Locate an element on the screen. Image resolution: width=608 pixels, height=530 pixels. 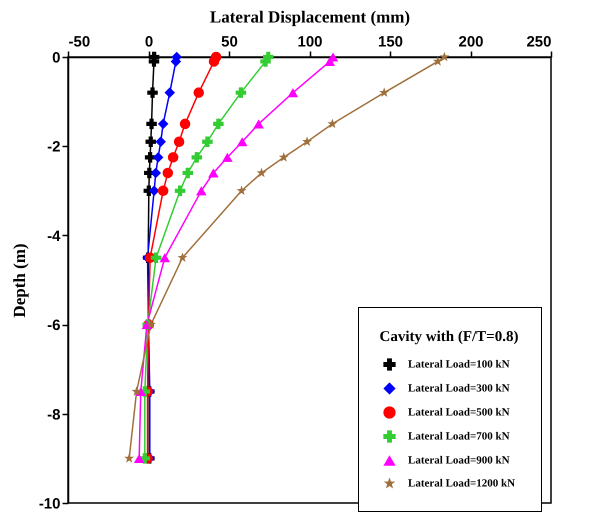
y-axis-title: Depth (m) is located at coordinates (19, 280).